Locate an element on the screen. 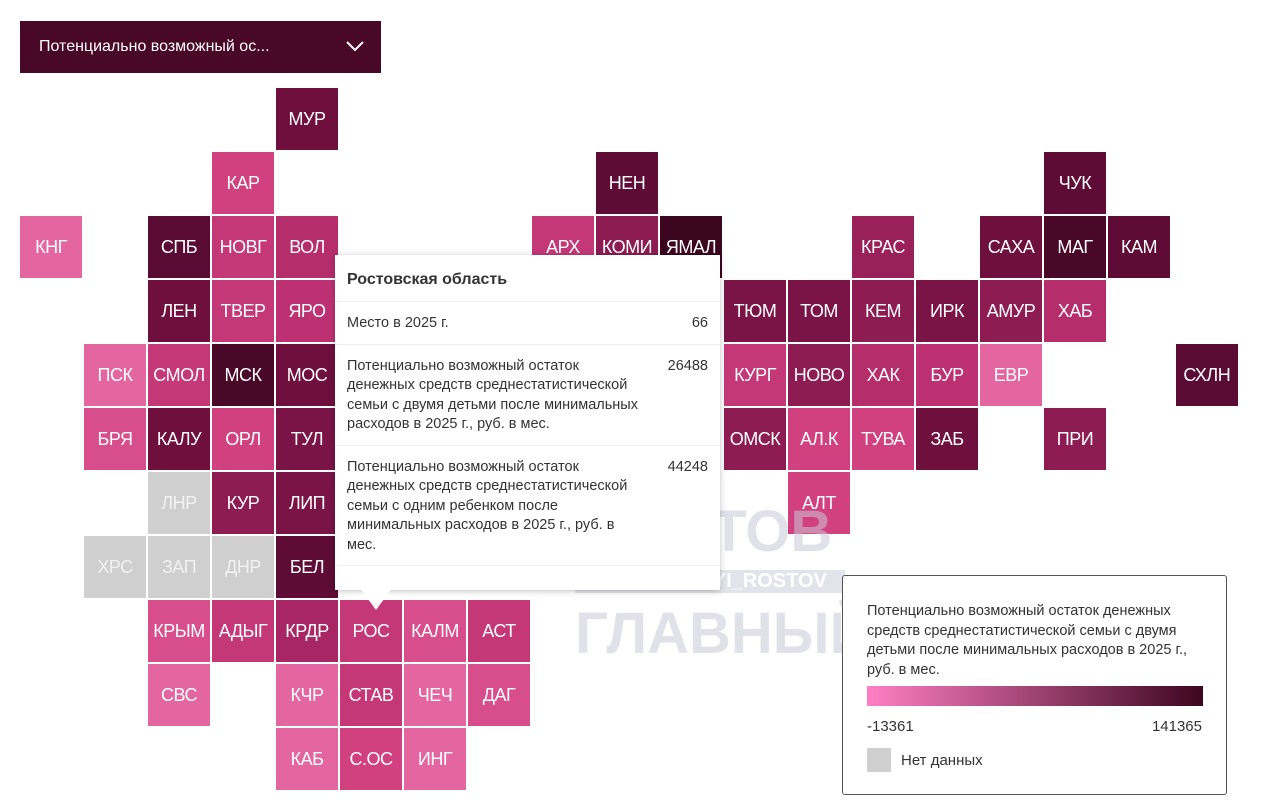 Image resolution: width=1280 pixels, height=805 pixels. region-tile: ЛЕН is located at coordinates (179, 311).